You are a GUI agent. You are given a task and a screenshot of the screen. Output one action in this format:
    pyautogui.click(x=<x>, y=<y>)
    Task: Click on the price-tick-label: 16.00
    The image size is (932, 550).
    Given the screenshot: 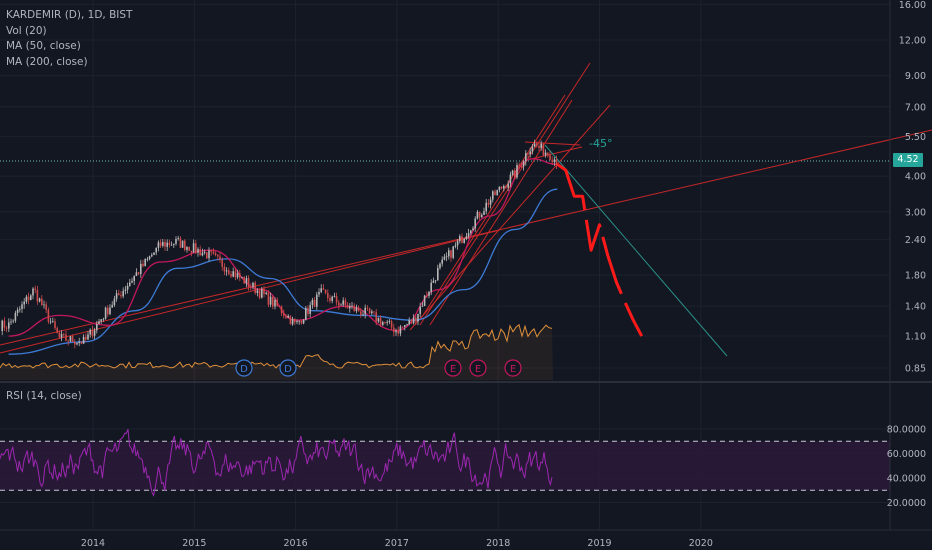 What is the action you would take?
    pyautogui.click(x=912, y=5)
    